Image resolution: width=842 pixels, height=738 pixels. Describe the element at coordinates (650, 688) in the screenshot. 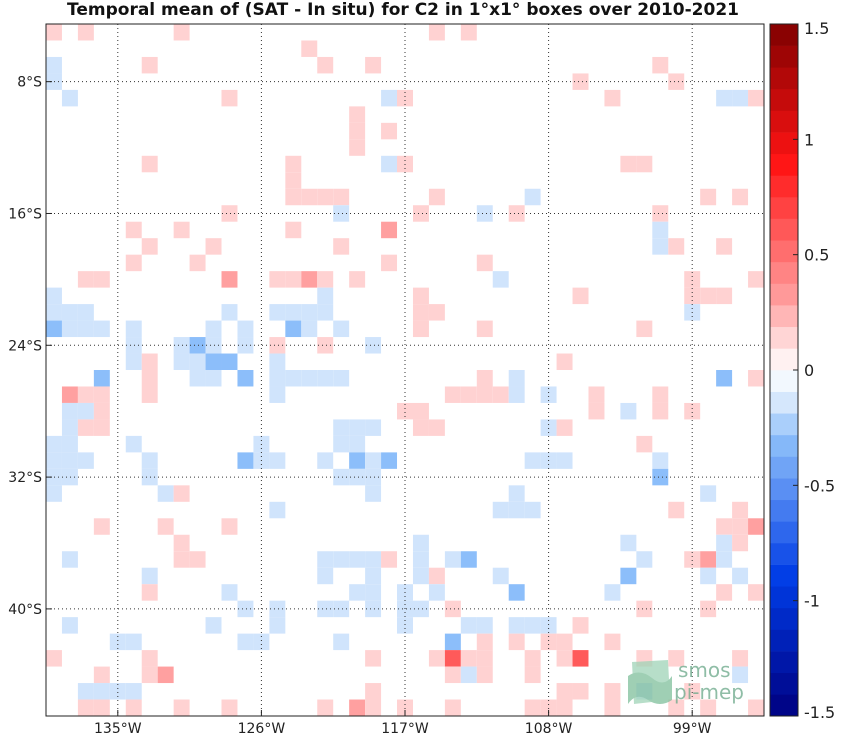

I see `logo-wave-shade-icon` at that location.